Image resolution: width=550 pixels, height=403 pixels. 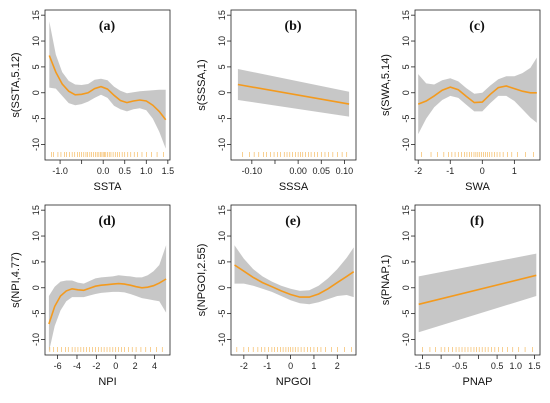 I want to click on x-tick-label: -6, so click(x=58, y=366).